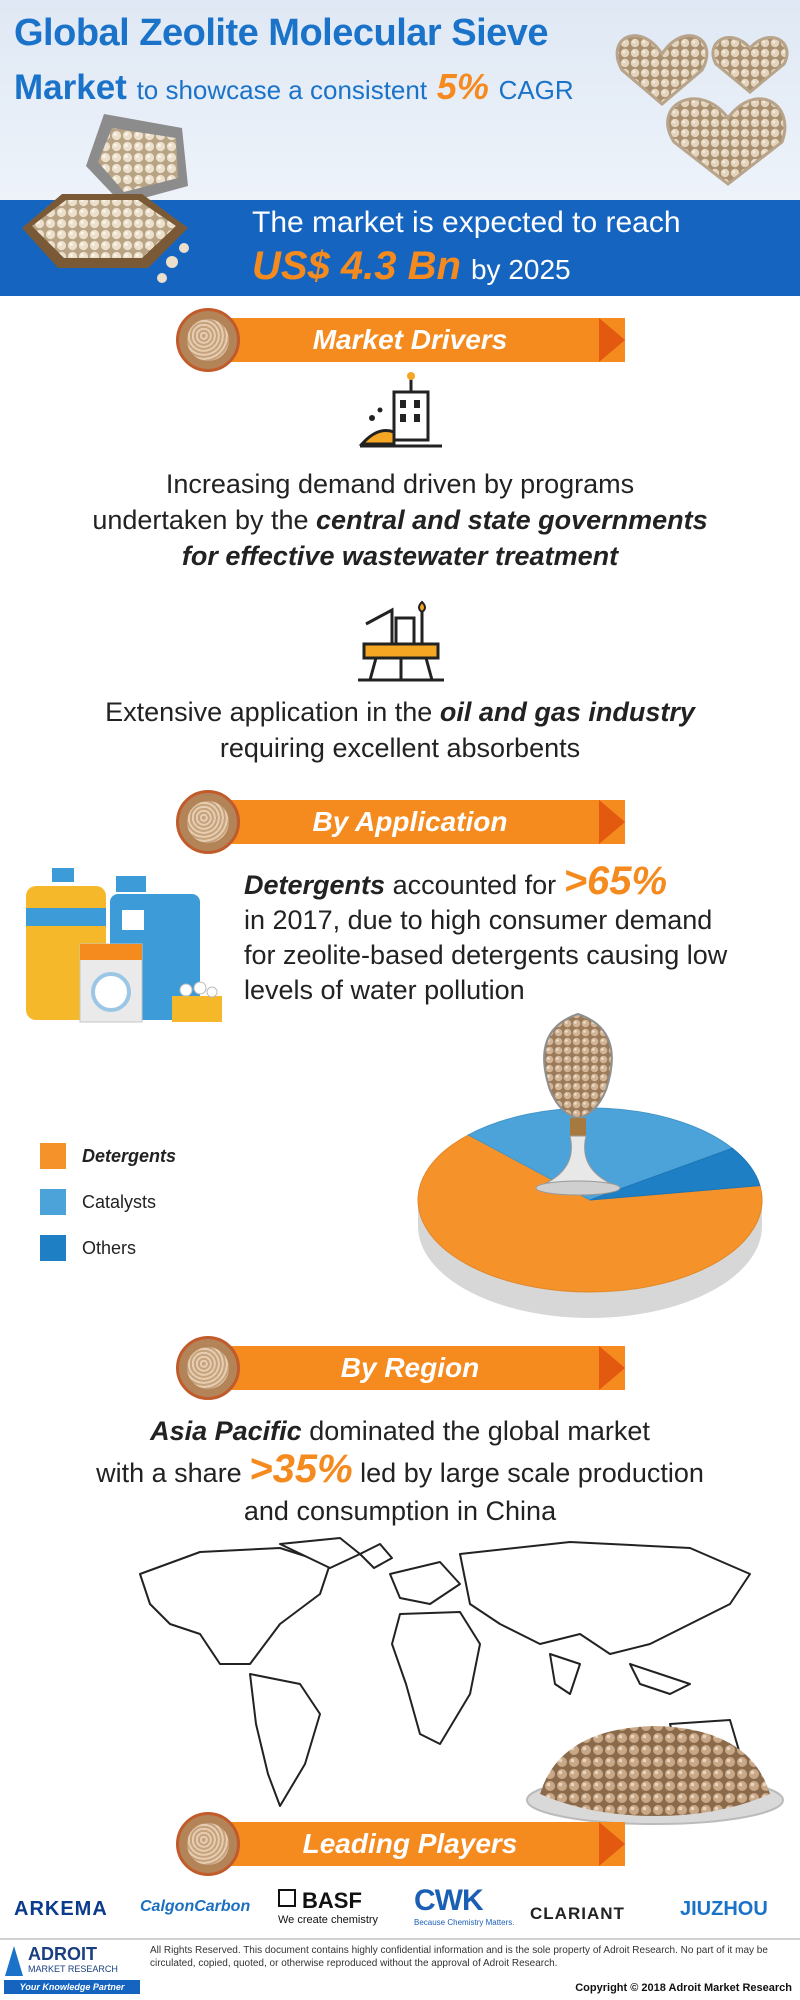 The height and width of the screenshot is (2000, 800). Describe the element at coordinates (532, 1473) in the screenshot. I see `region-line2-plain2: led by large scale production` at that location.